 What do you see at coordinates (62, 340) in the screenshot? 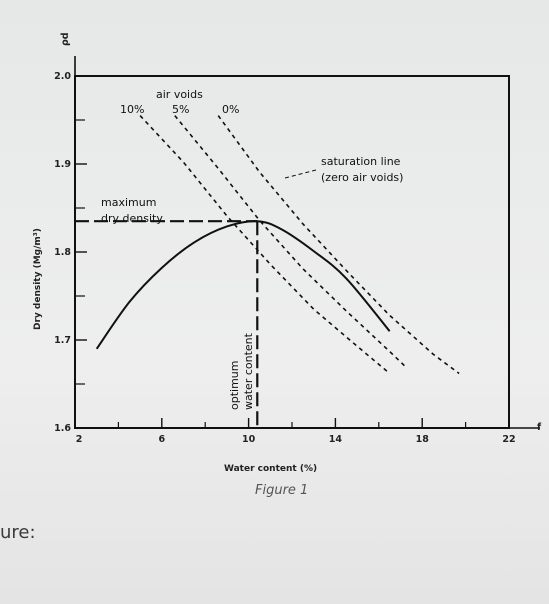
I see `y-tick-label: 1.7` at bounding box center [62, 340].